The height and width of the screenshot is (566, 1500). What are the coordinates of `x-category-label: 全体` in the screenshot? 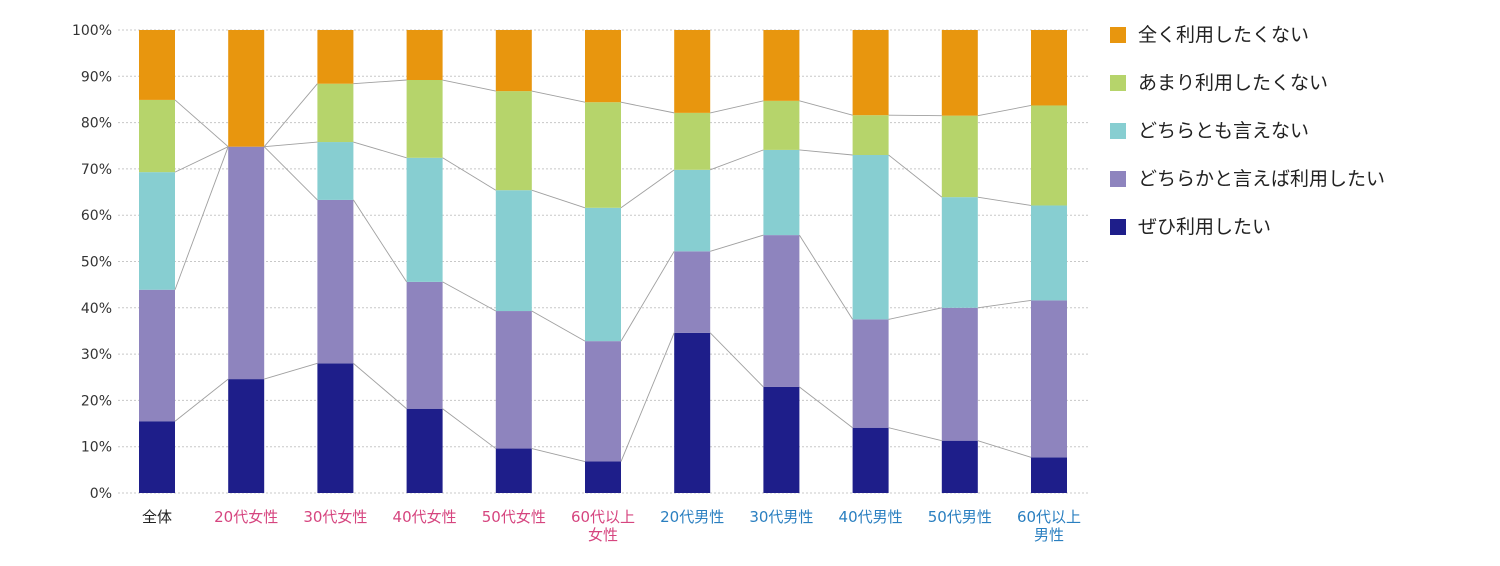 It's located at (157, 517).